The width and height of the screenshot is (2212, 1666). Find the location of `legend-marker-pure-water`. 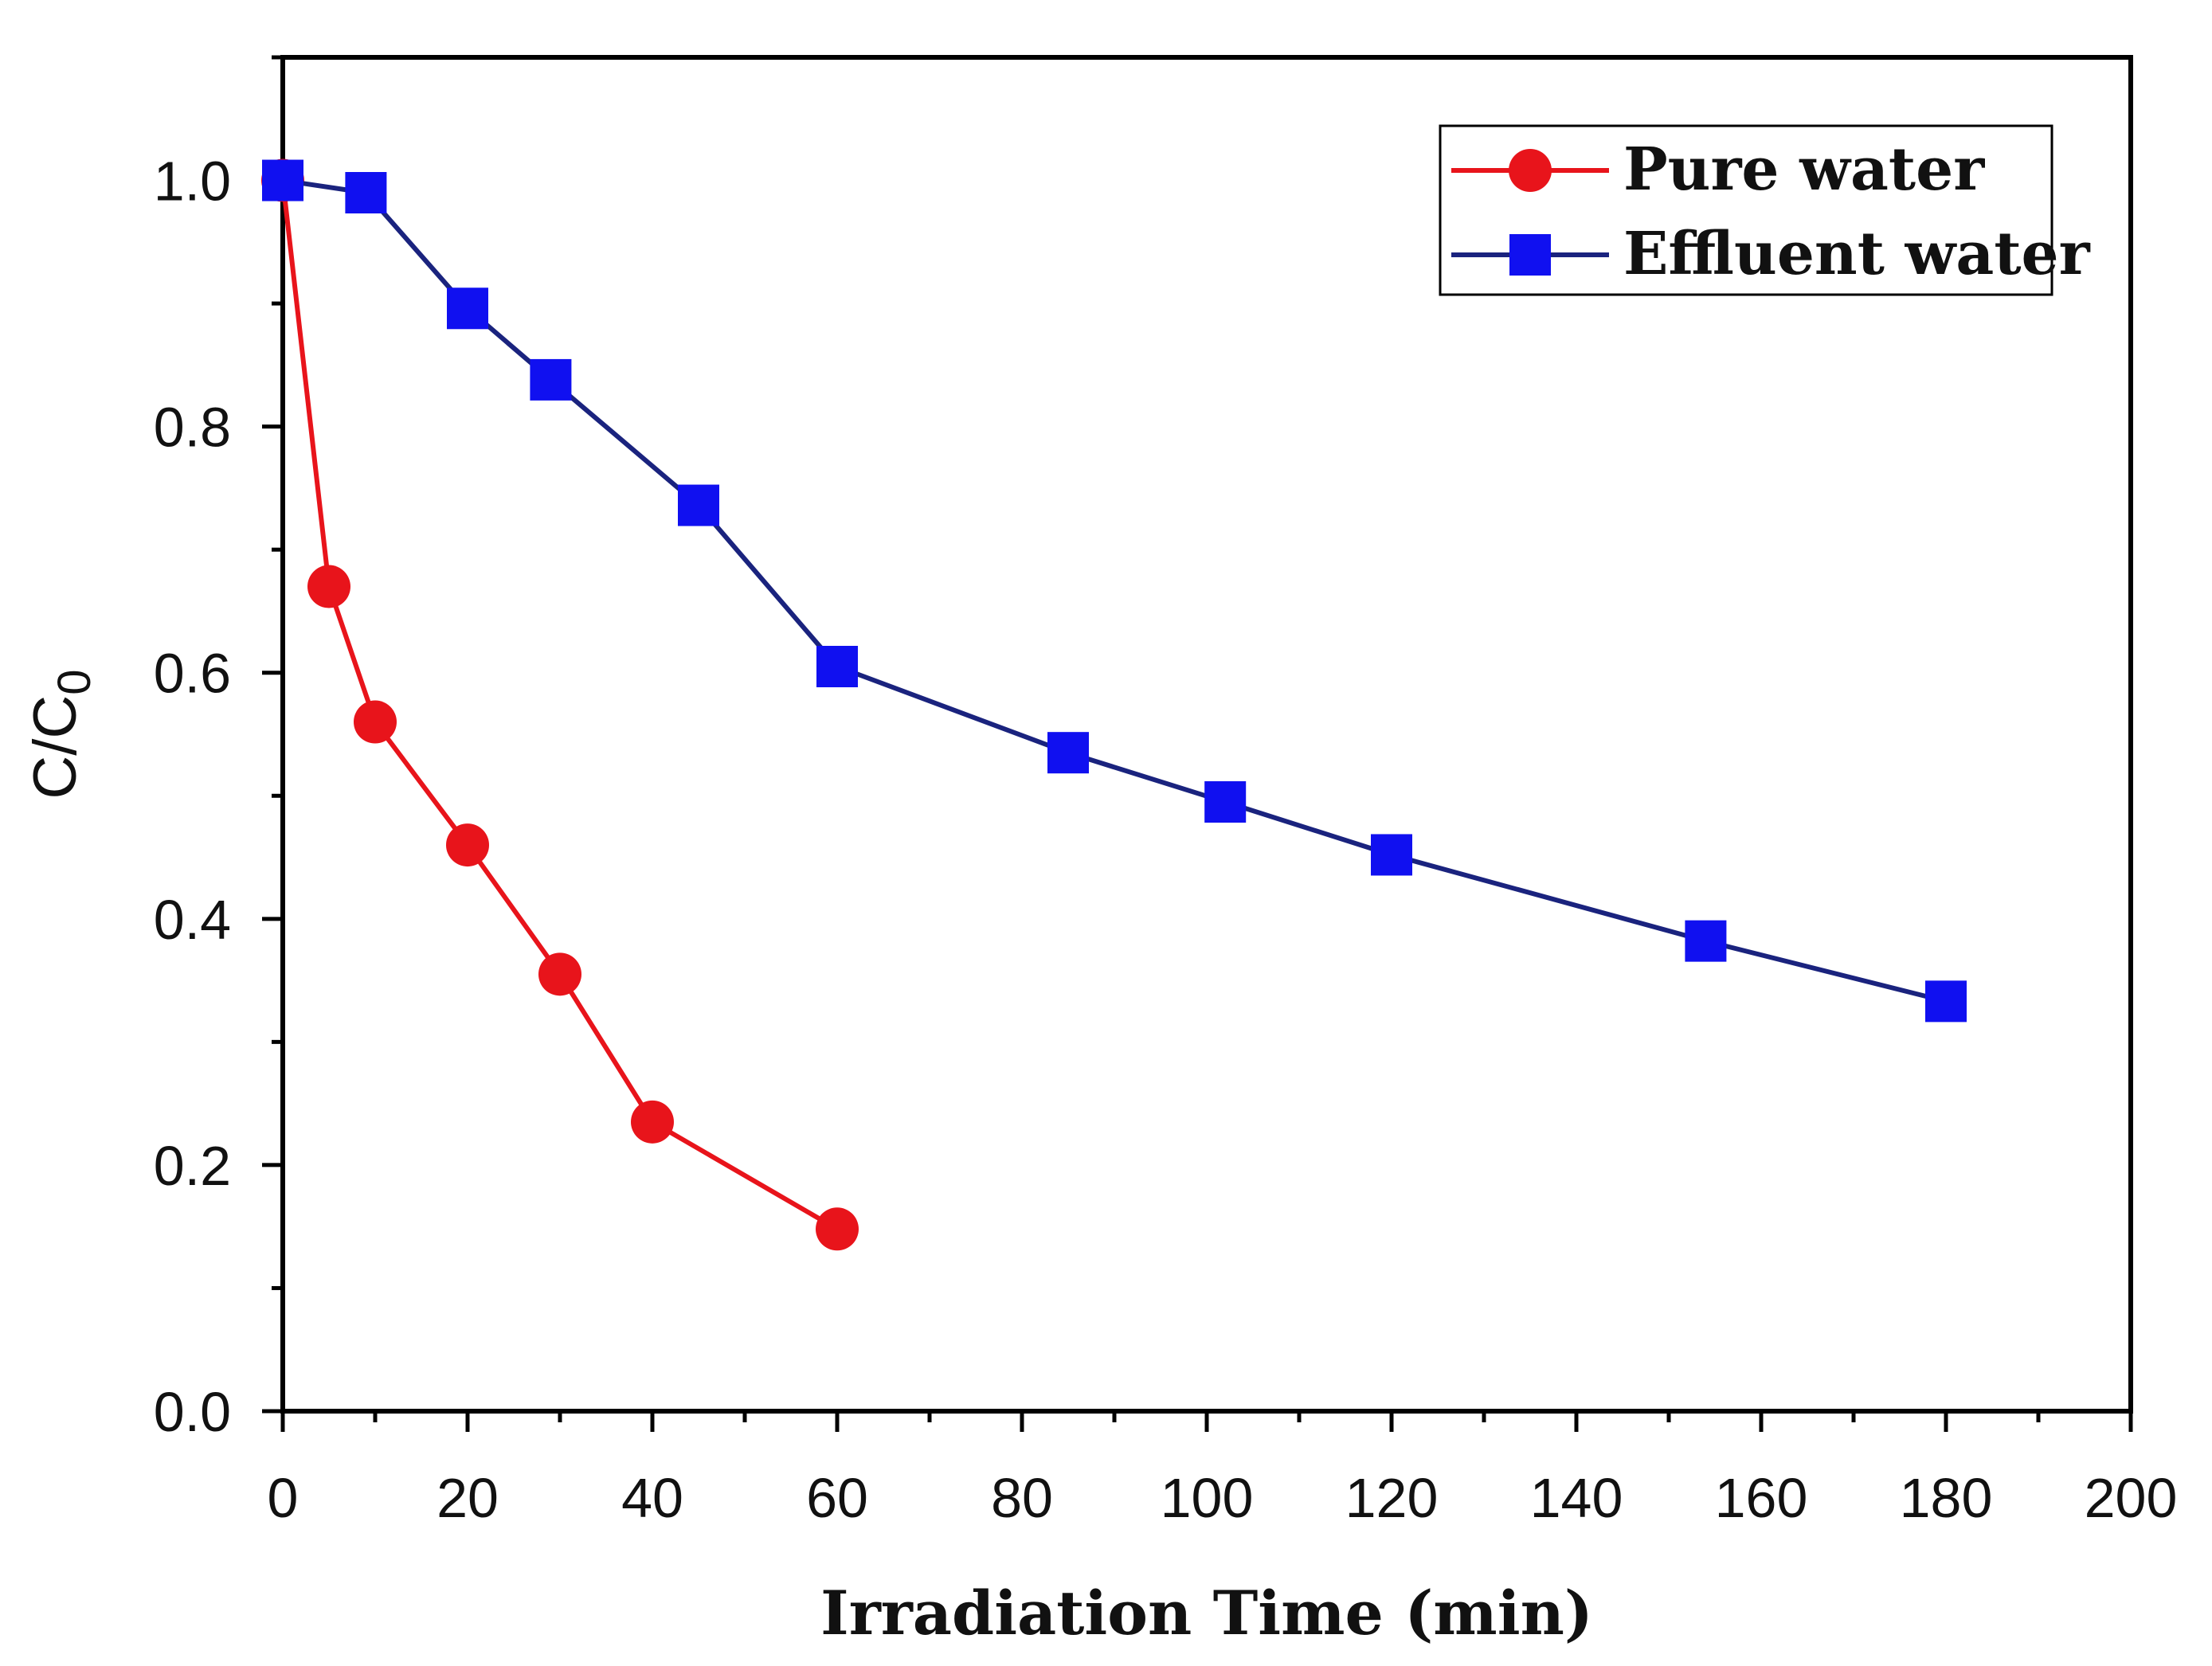

legend-marker-pure-water is located at coordinates (1530, 171).